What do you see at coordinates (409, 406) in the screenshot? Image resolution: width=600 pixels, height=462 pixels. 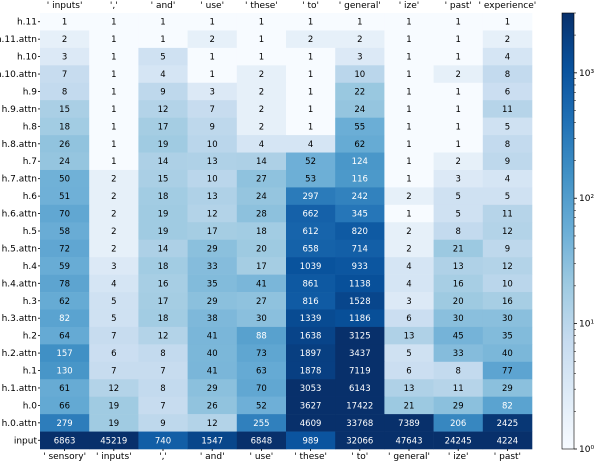 I see `cell-value-label: 21` at bounding box center [409, 406].